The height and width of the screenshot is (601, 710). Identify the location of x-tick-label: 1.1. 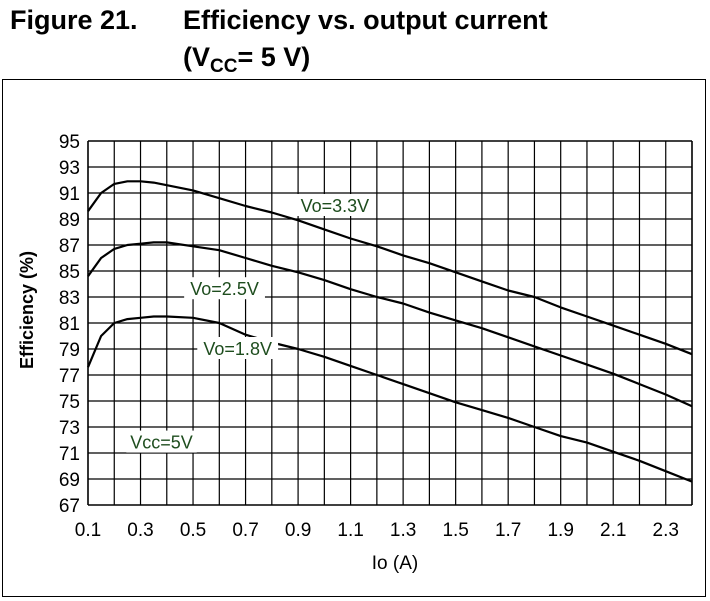
(350, 530).